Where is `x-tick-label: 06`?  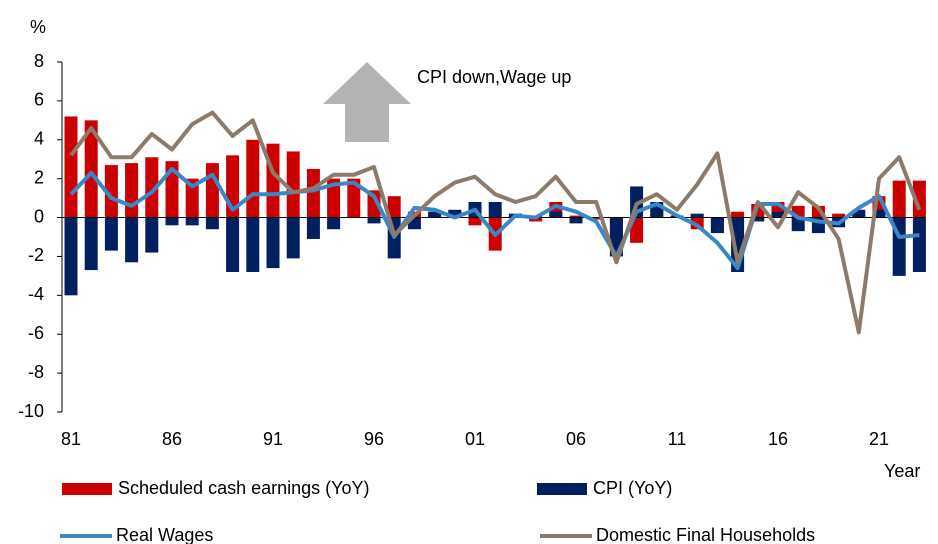
x-tick-label: 06 is located at coordinates (576, 439).